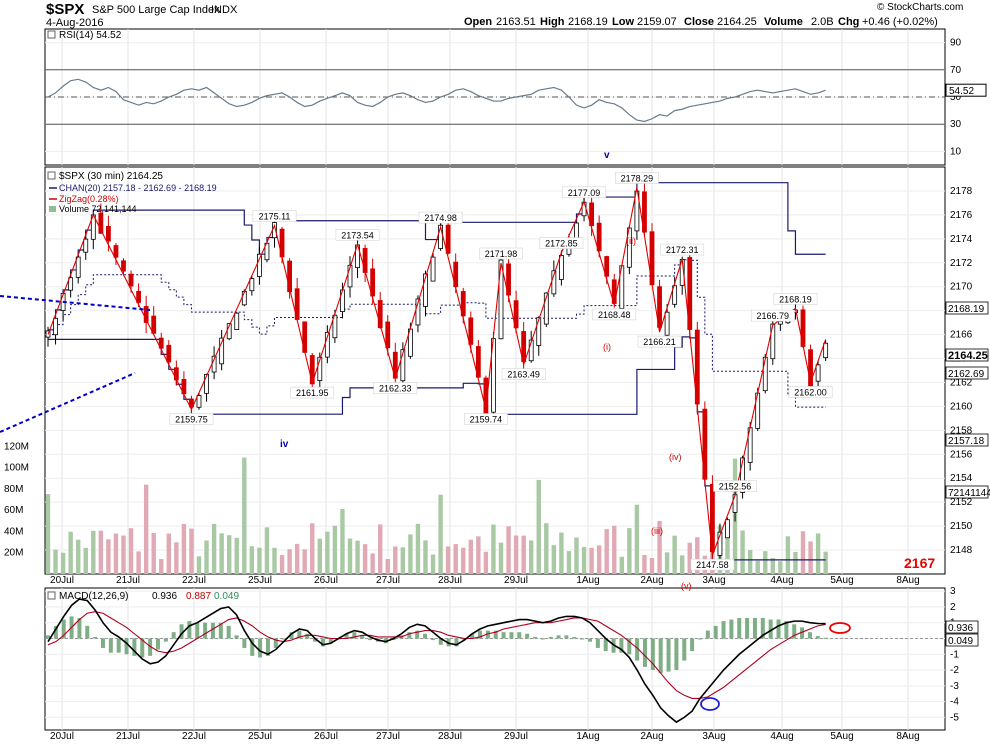  I want to click on macd-tick-label: -1, so click(954, 654).